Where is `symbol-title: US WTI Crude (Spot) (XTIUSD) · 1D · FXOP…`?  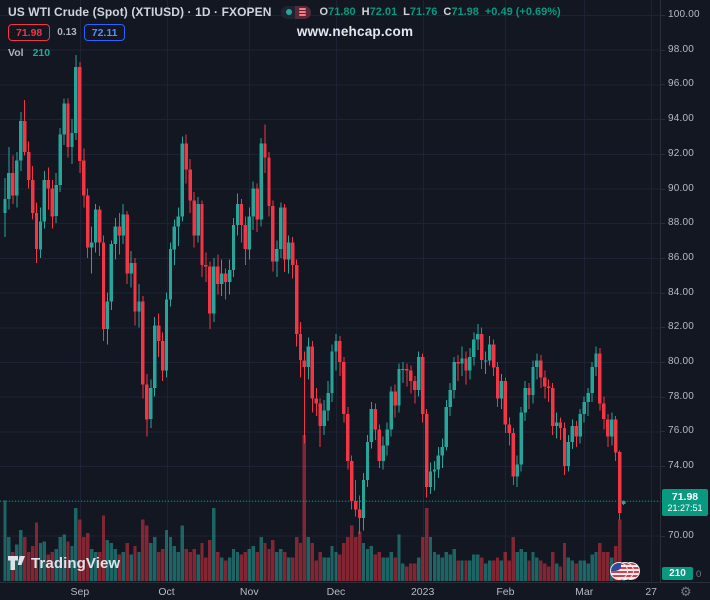 symbol-title: US WTI Crude (Spot) (XTIUSD) · 1D · FXOP… is located at coordinates (140, 12).